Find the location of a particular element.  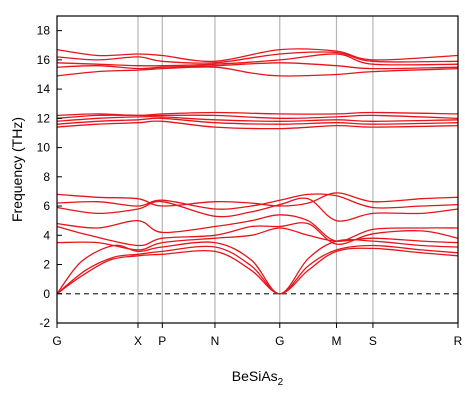

y-tick-label: 14 is located at coordinates (44, 89).